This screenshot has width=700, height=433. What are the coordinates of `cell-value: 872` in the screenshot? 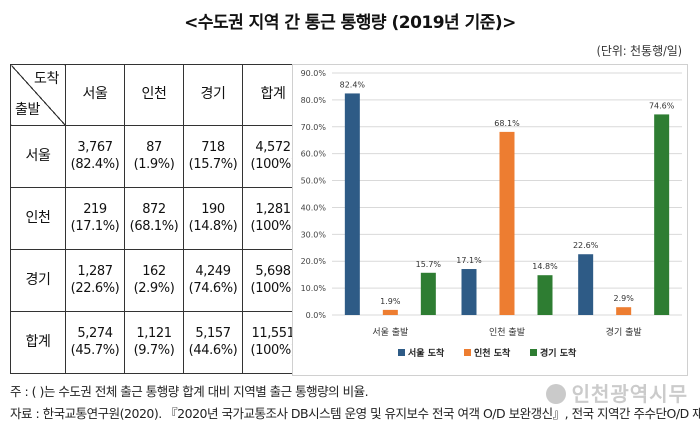 It's located at (154, 210).